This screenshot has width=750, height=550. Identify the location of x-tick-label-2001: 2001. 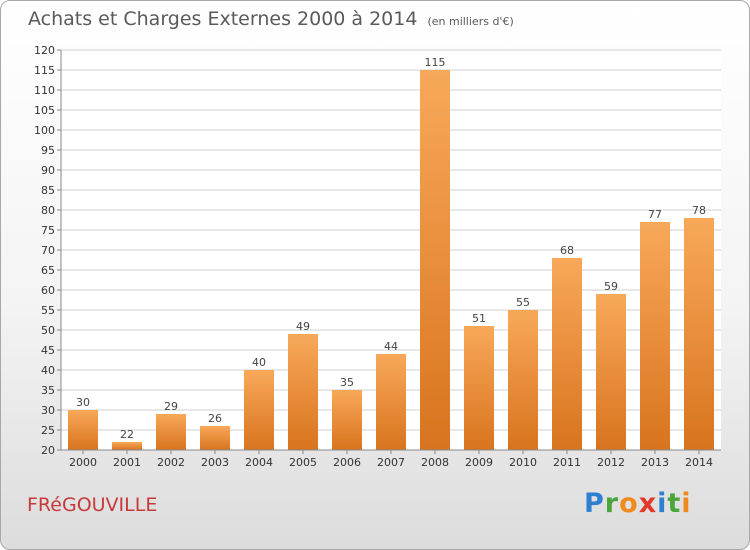
(127, 462).